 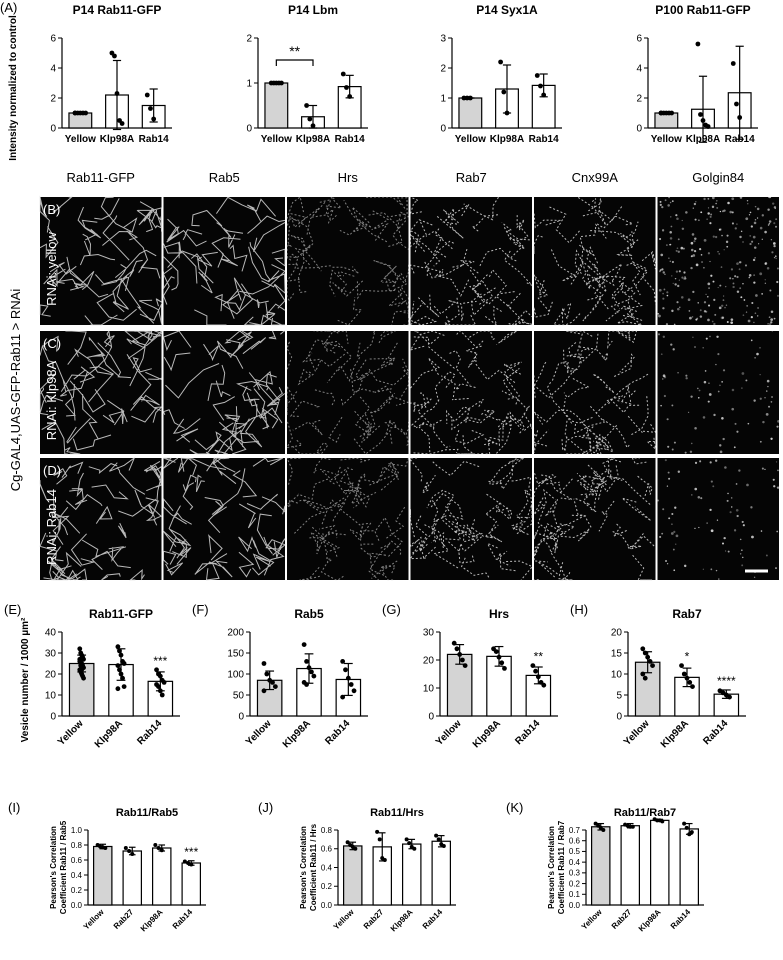 I want to click on y-tick-label: 10, so click(x=617, y=675).